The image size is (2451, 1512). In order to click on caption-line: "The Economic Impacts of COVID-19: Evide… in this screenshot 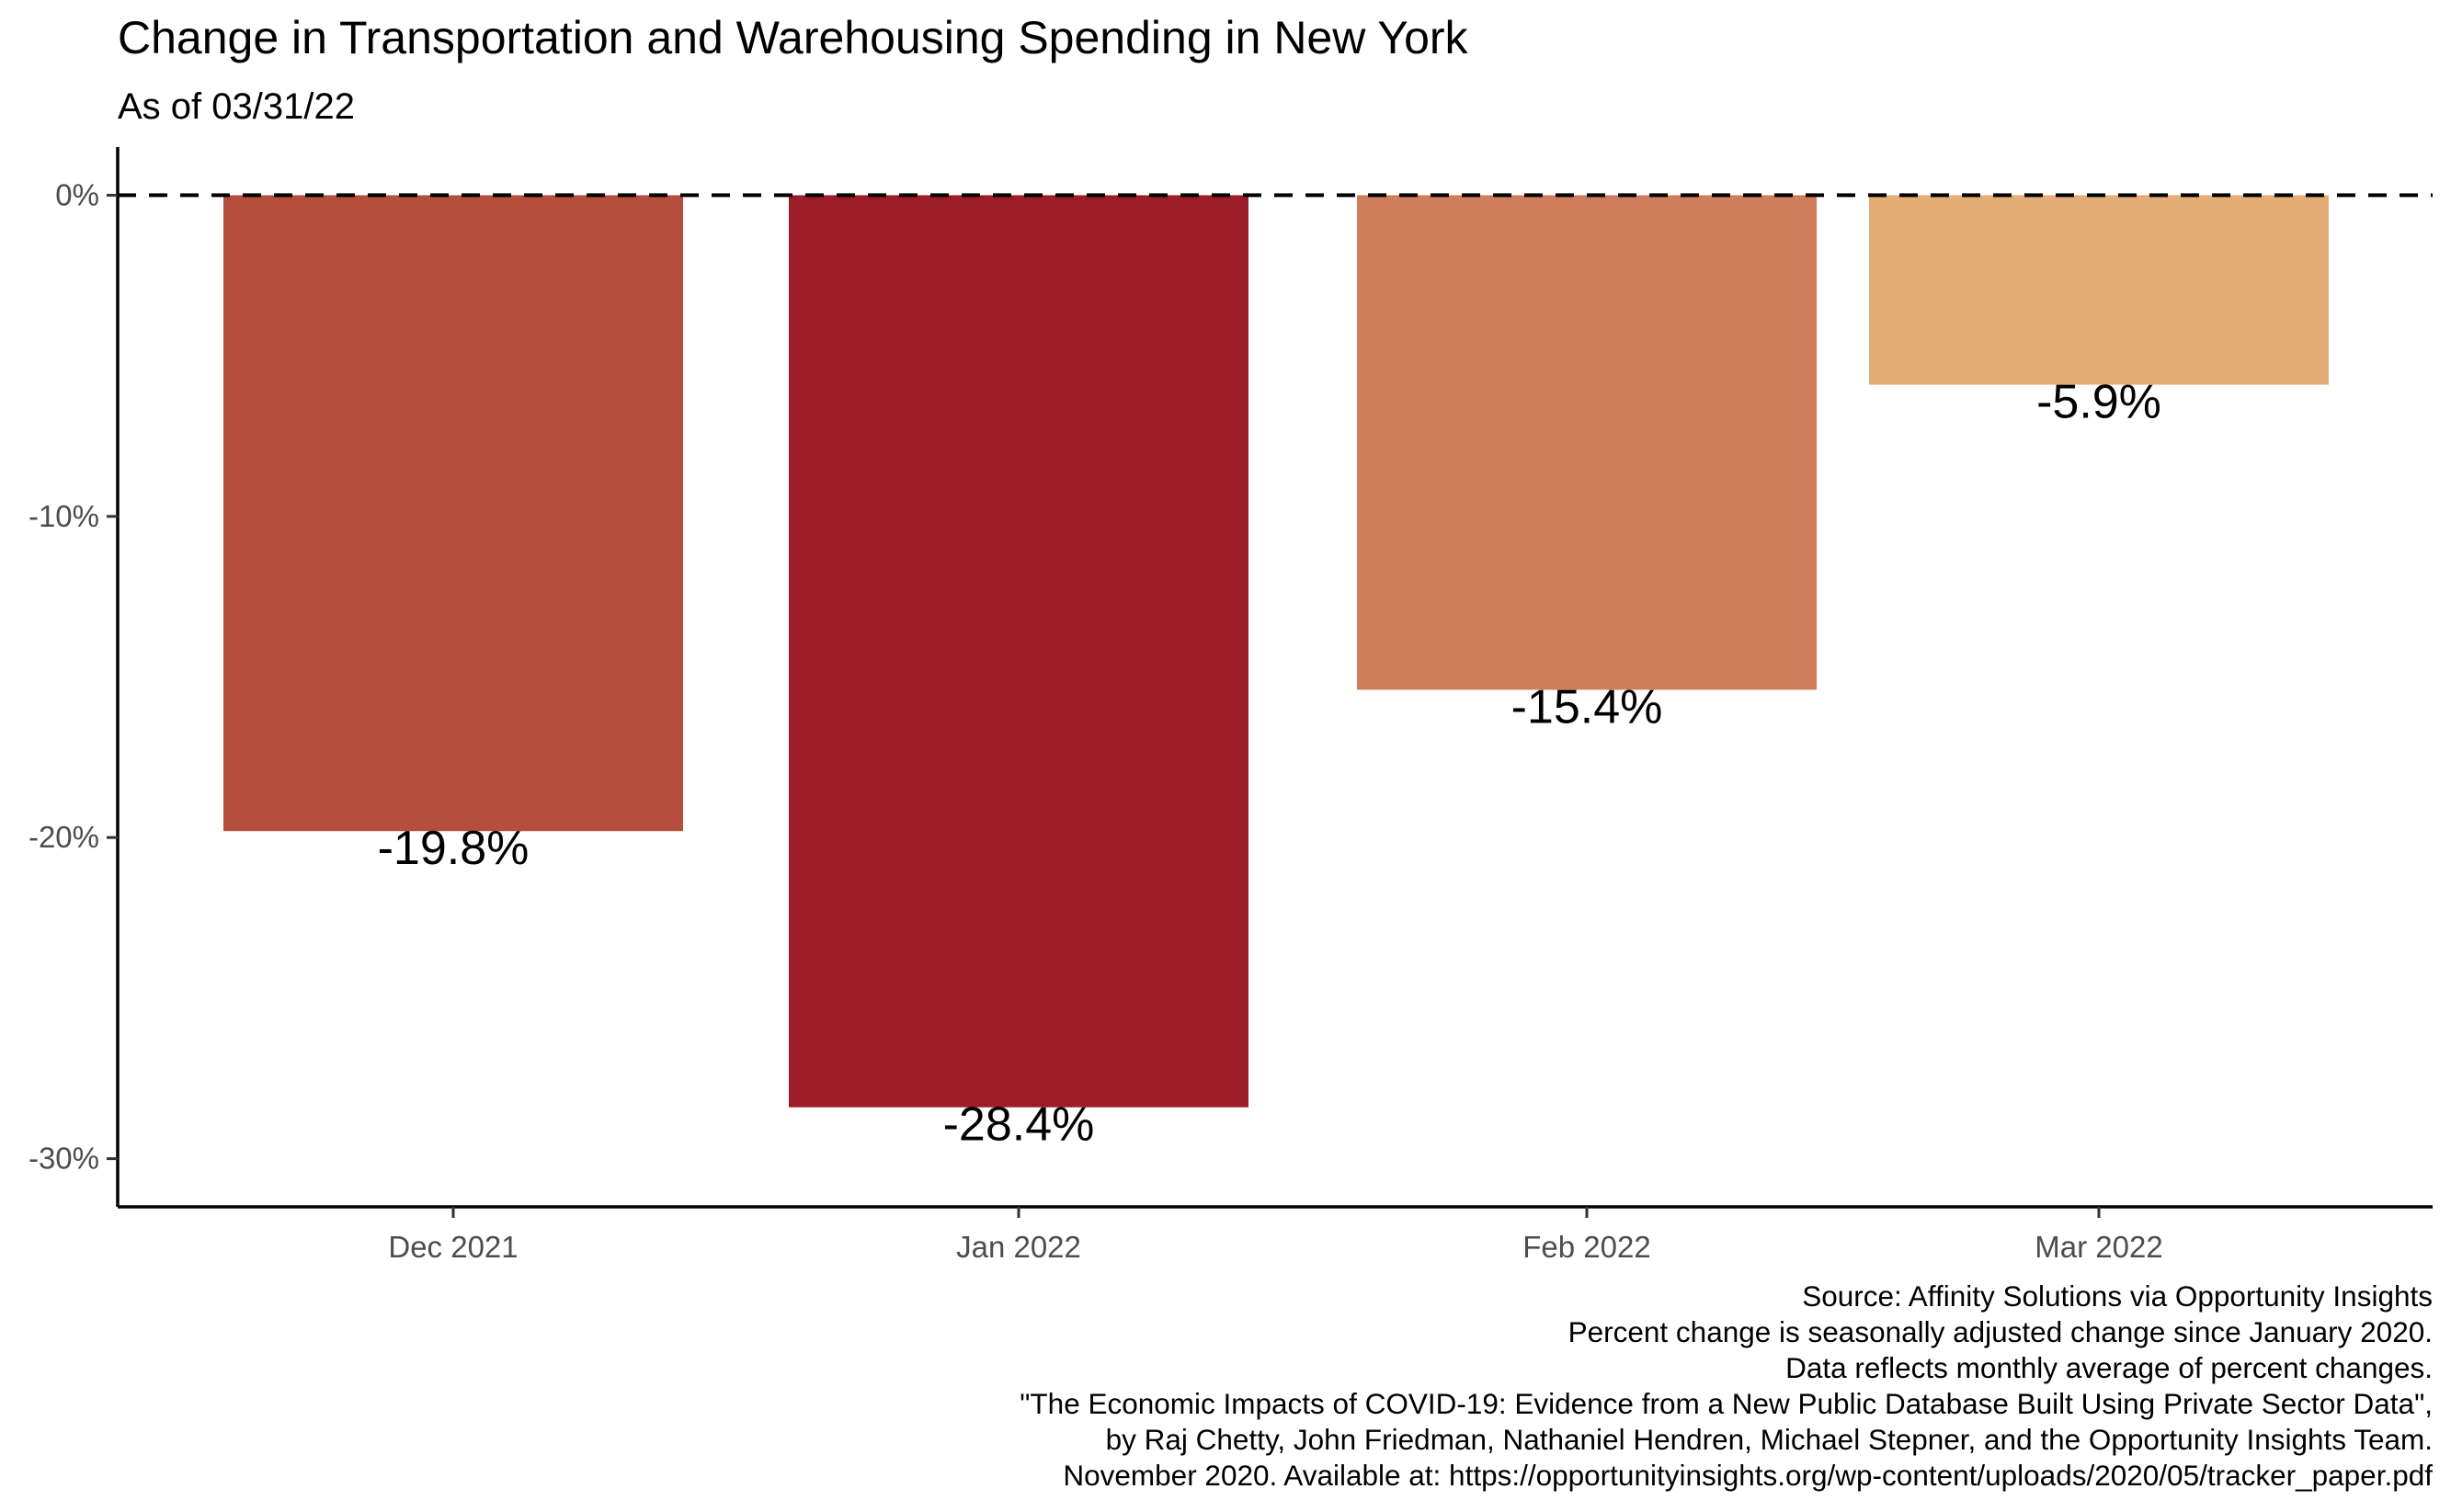, I will do `click(1726, 1404)`.